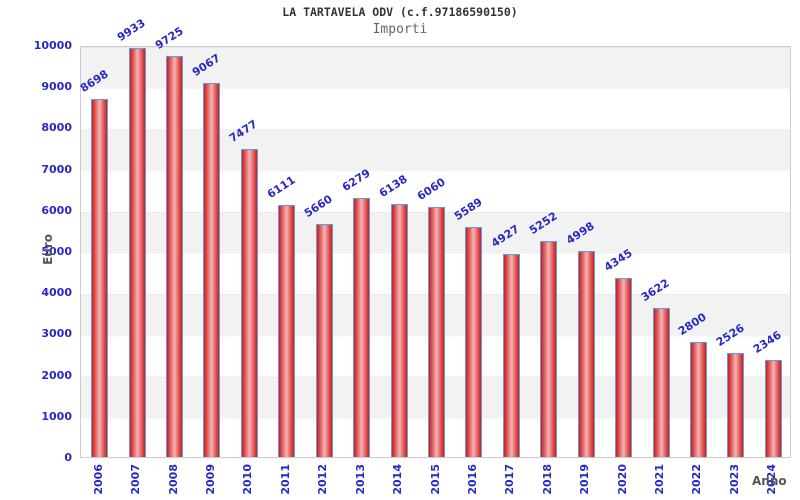 The image size is (800, 500). What do you see at coordinates (131, 30) in the screenshot?
I see `bar-value-label: 9933` at bounding box center [131, 30].